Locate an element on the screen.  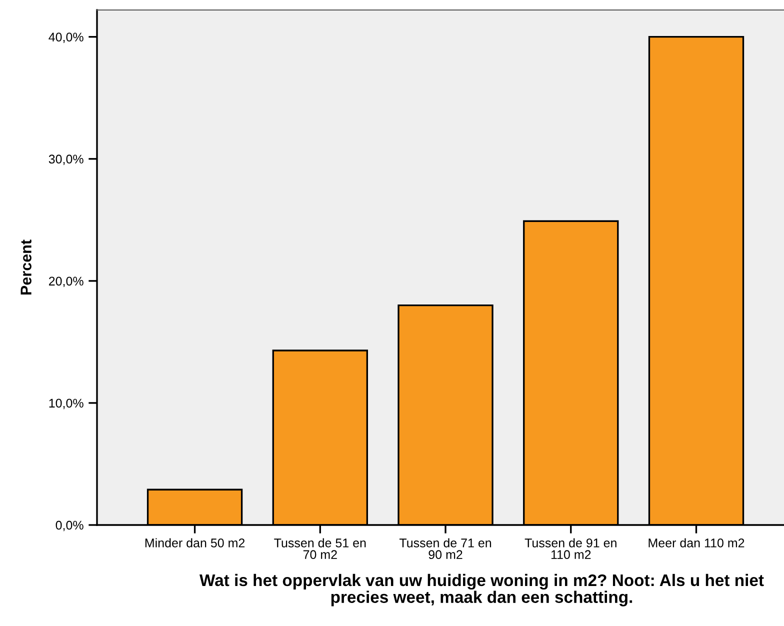
y-tick-label: 40,0% is located at coordinates (66, 37).